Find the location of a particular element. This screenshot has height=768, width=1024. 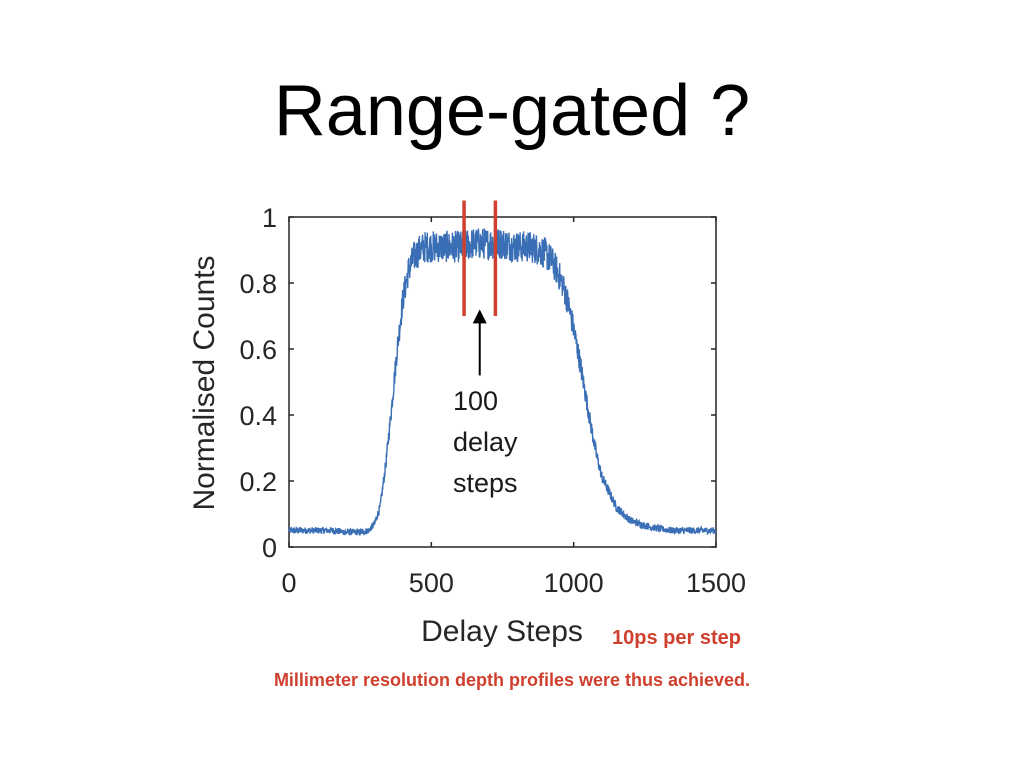

x-tick-label: 500 is located at coordinates (431, 583).